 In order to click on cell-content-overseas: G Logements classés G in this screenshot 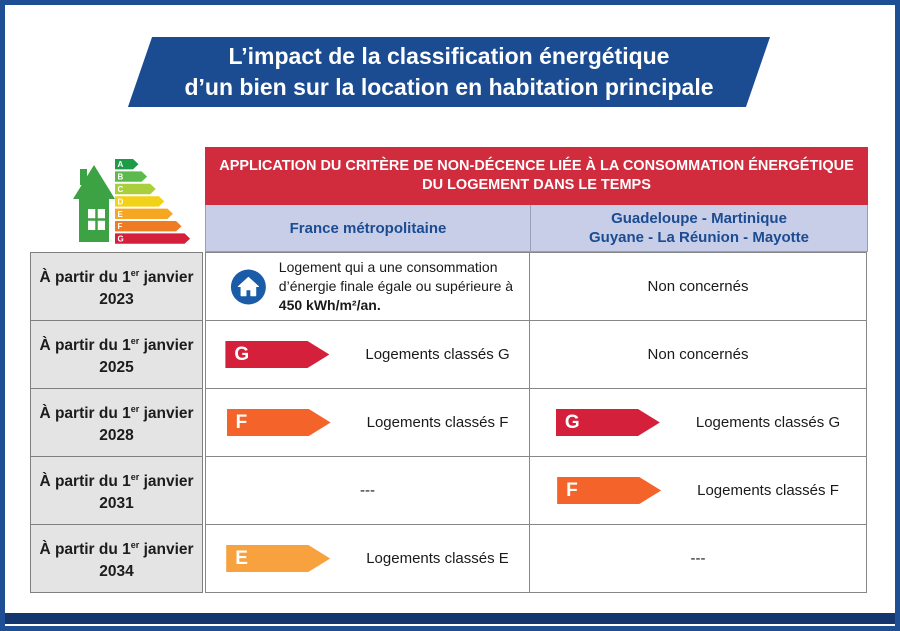, I will do `click(698, 422)`.